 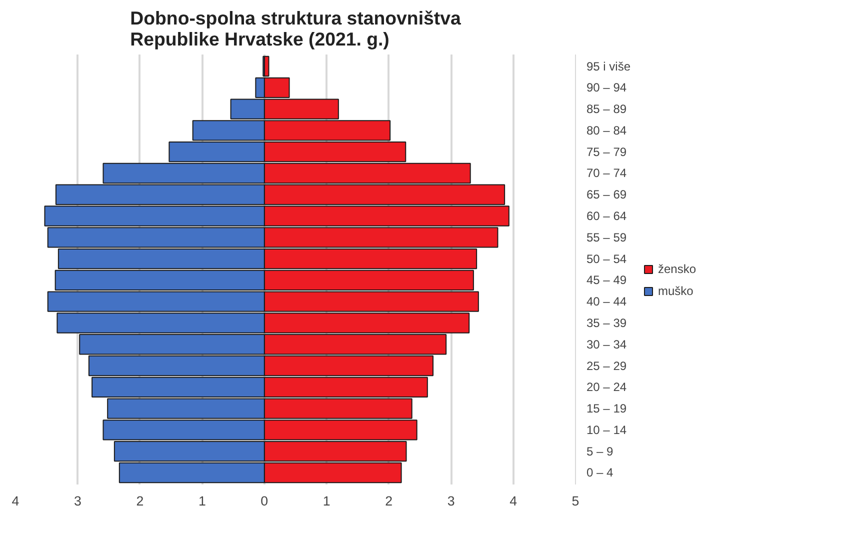 I want to click on chart-title: Dobno-spolna struktura stanovništva Republike Hrvatske (2021. g.), so click(x=296, y=29).